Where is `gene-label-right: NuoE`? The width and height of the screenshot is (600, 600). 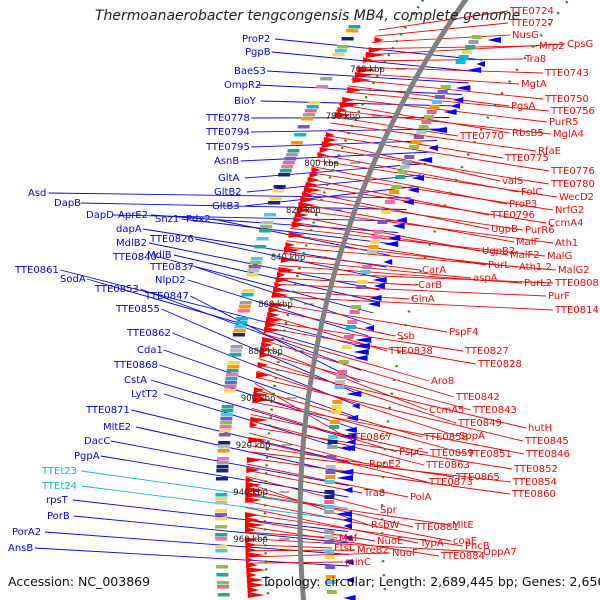 gene-label-right: NuoE is located at coordinates (390, 541).